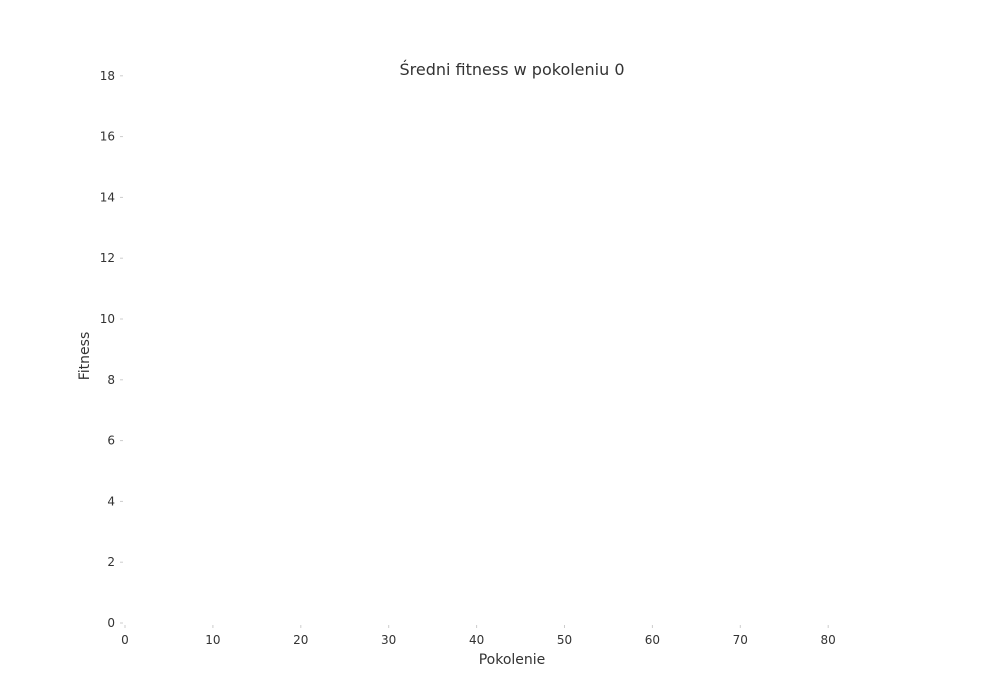  What do you see at coordinates (828, 640) in the screenshot?
I see `x-tick-label: 80` at bounding box center [828, 640].